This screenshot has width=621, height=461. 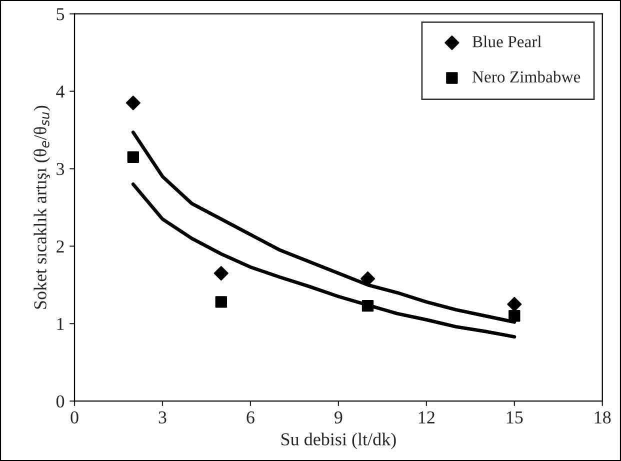 I want to click on legend-label: Blue Pearl, so click(x=507, y=42).